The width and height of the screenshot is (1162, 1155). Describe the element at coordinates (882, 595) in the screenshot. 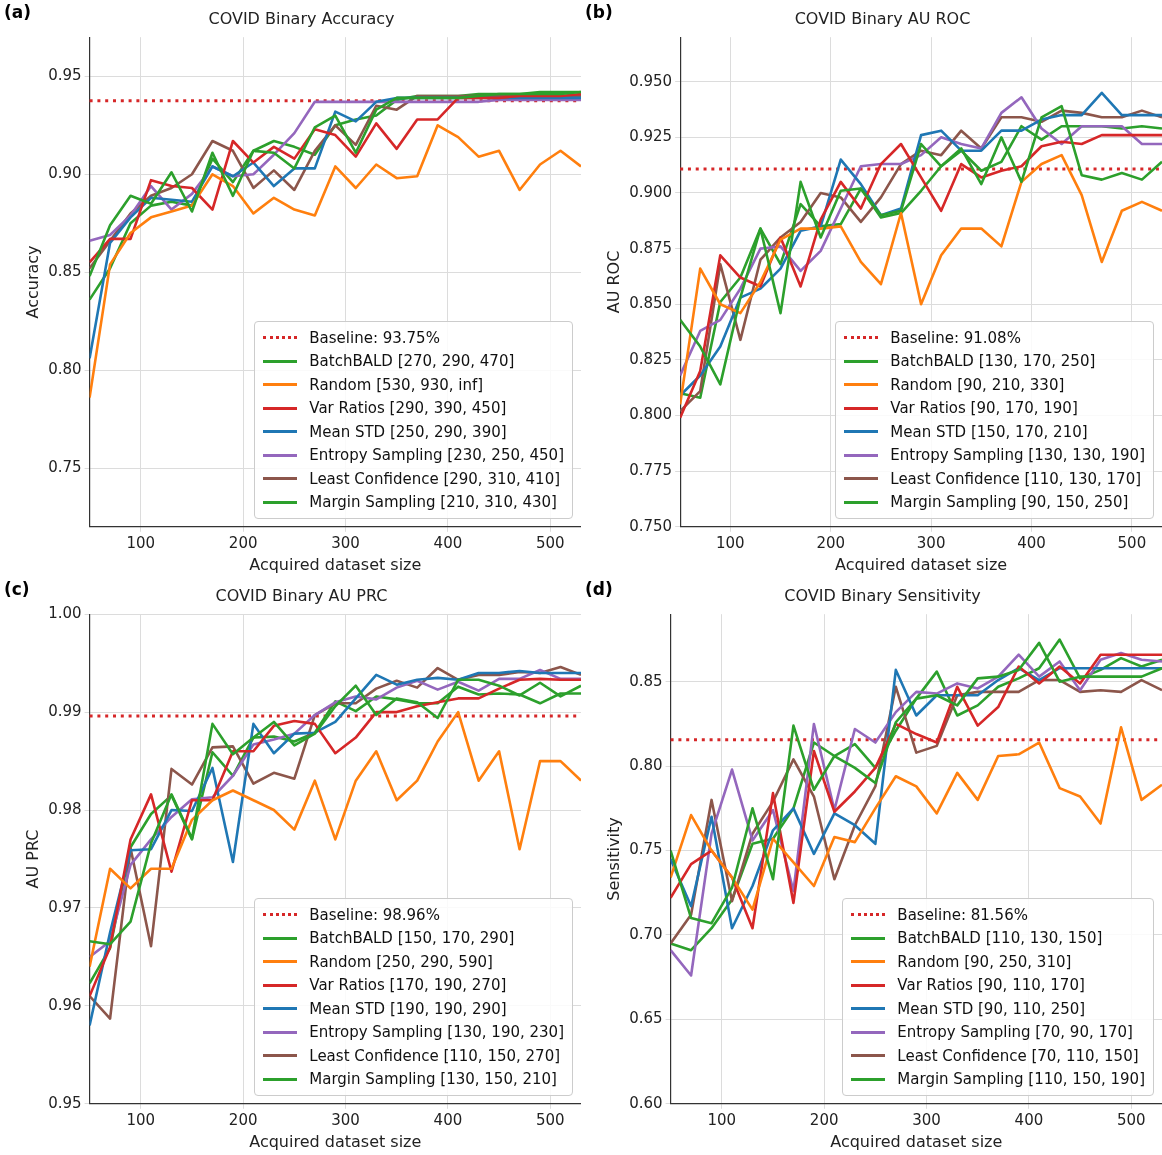

I see `chart-title: COVID Binary Sensitivity` at that location.